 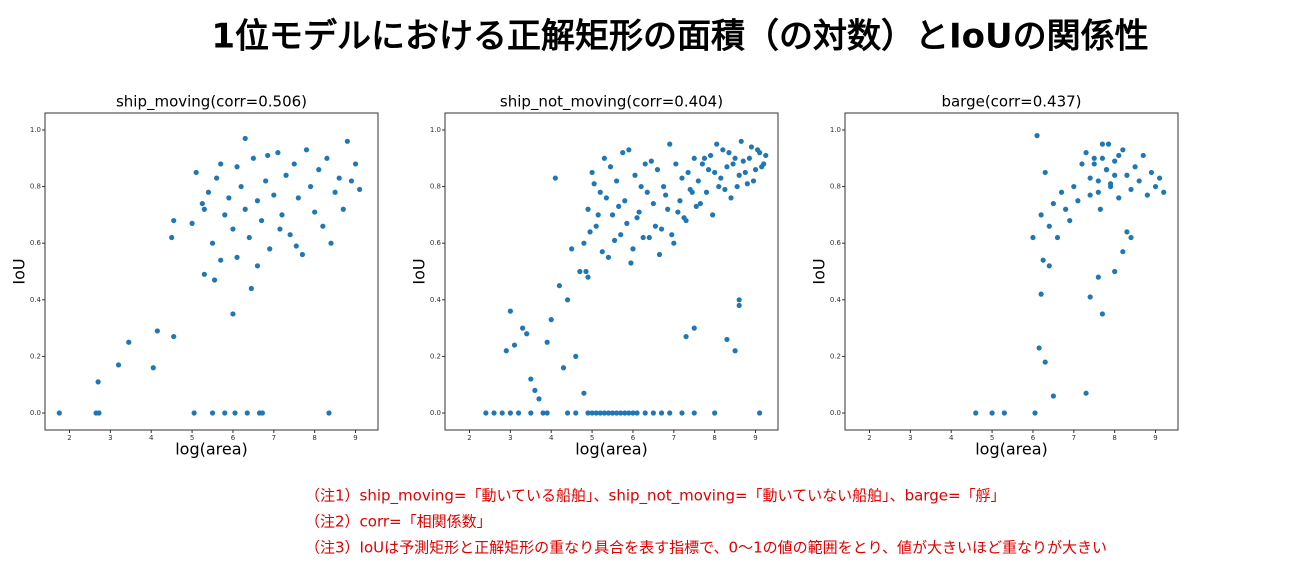 What do you see at coordinates (36, 243) in the screenshot?
I see `y-tick-label: 0.6` at bounding box center [36, 243].